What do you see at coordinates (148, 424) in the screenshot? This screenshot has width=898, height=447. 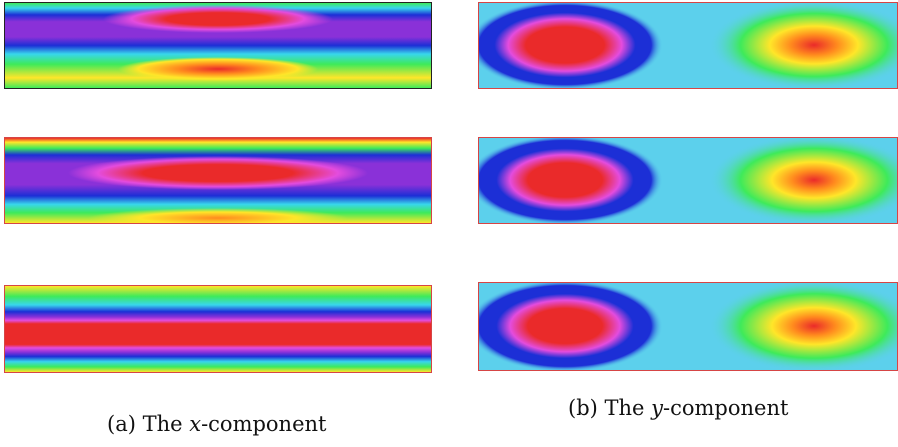 I see `caption-a-prefix: (a) The` at bounding box center [148, 424].